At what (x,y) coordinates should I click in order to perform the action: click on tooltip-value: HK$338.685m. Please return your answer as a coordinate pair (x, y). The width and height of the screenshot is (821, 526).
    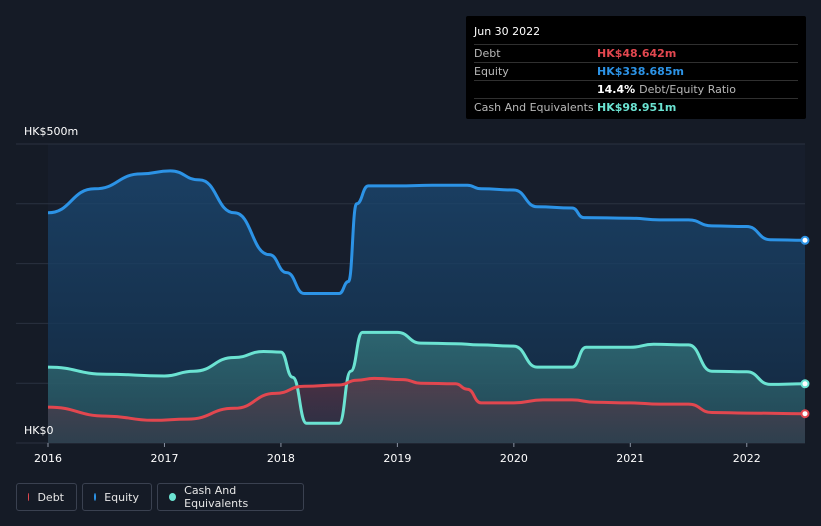
    Looking at the image, I should click on (640, 71).